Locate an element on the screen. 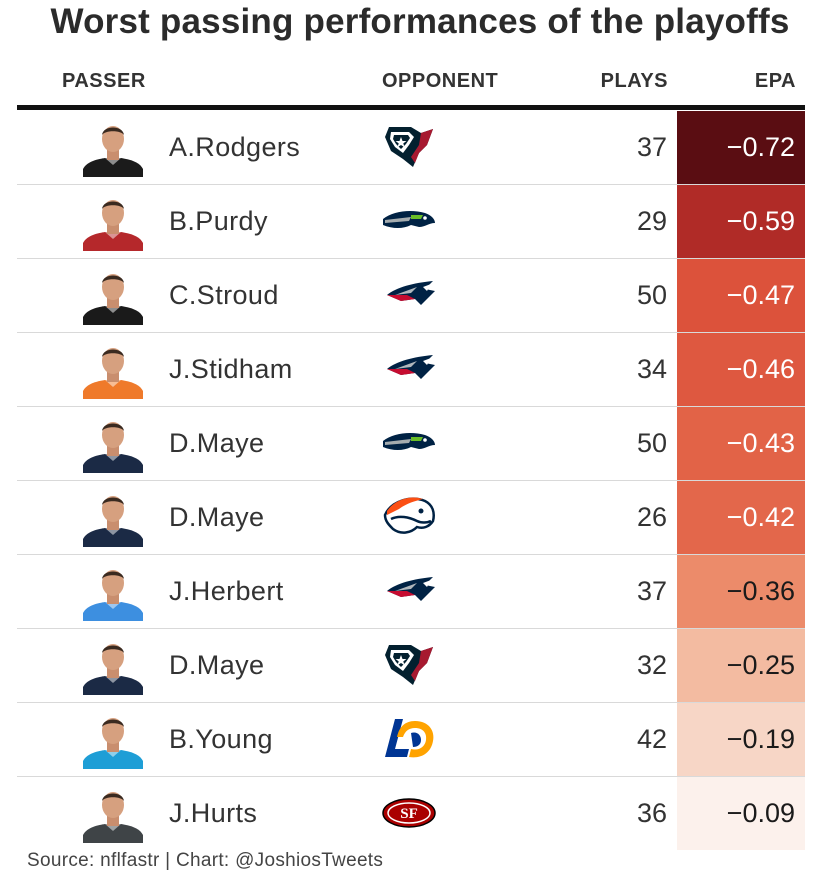 This screenshot has height=896, width=840. table-row: A.Rodgers 37 −0.72 is located at coordinates (411, 148).